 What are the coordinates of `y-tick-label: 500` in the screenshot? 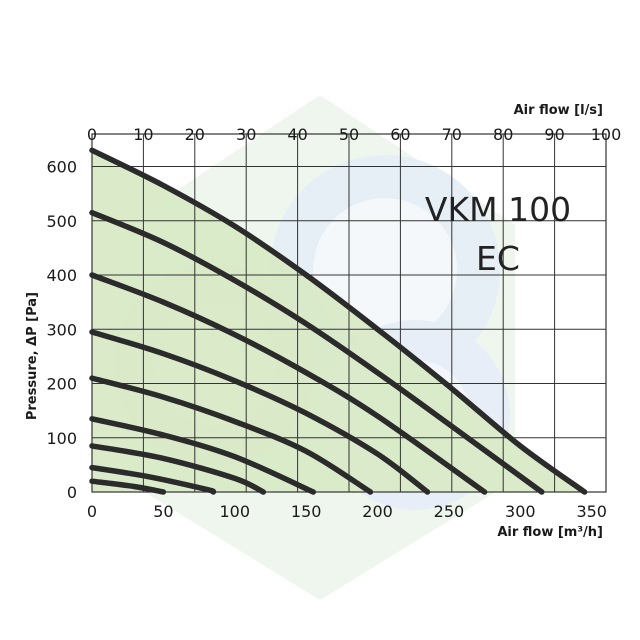 It's located at (61, 221).